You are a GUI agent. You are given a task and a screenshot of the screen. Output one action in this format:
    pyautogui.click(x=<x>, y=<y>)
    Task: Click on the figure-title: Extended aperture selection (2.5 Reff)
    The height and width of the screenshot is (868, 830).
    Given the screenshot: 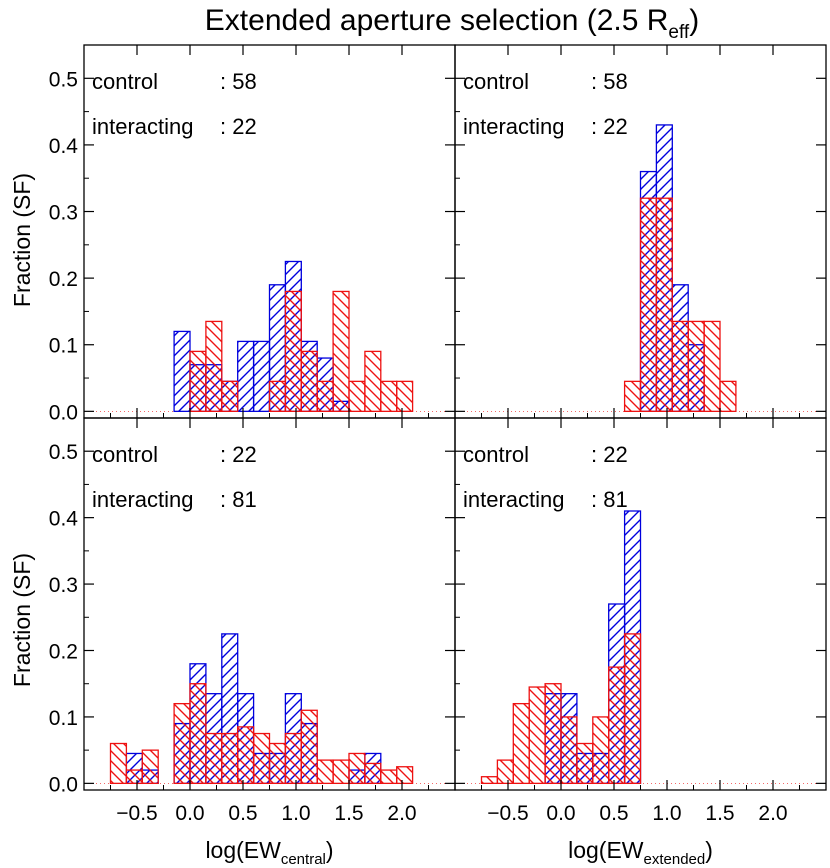 What is the action you would take?
    pyautogui.click(x=452, y=23)
    